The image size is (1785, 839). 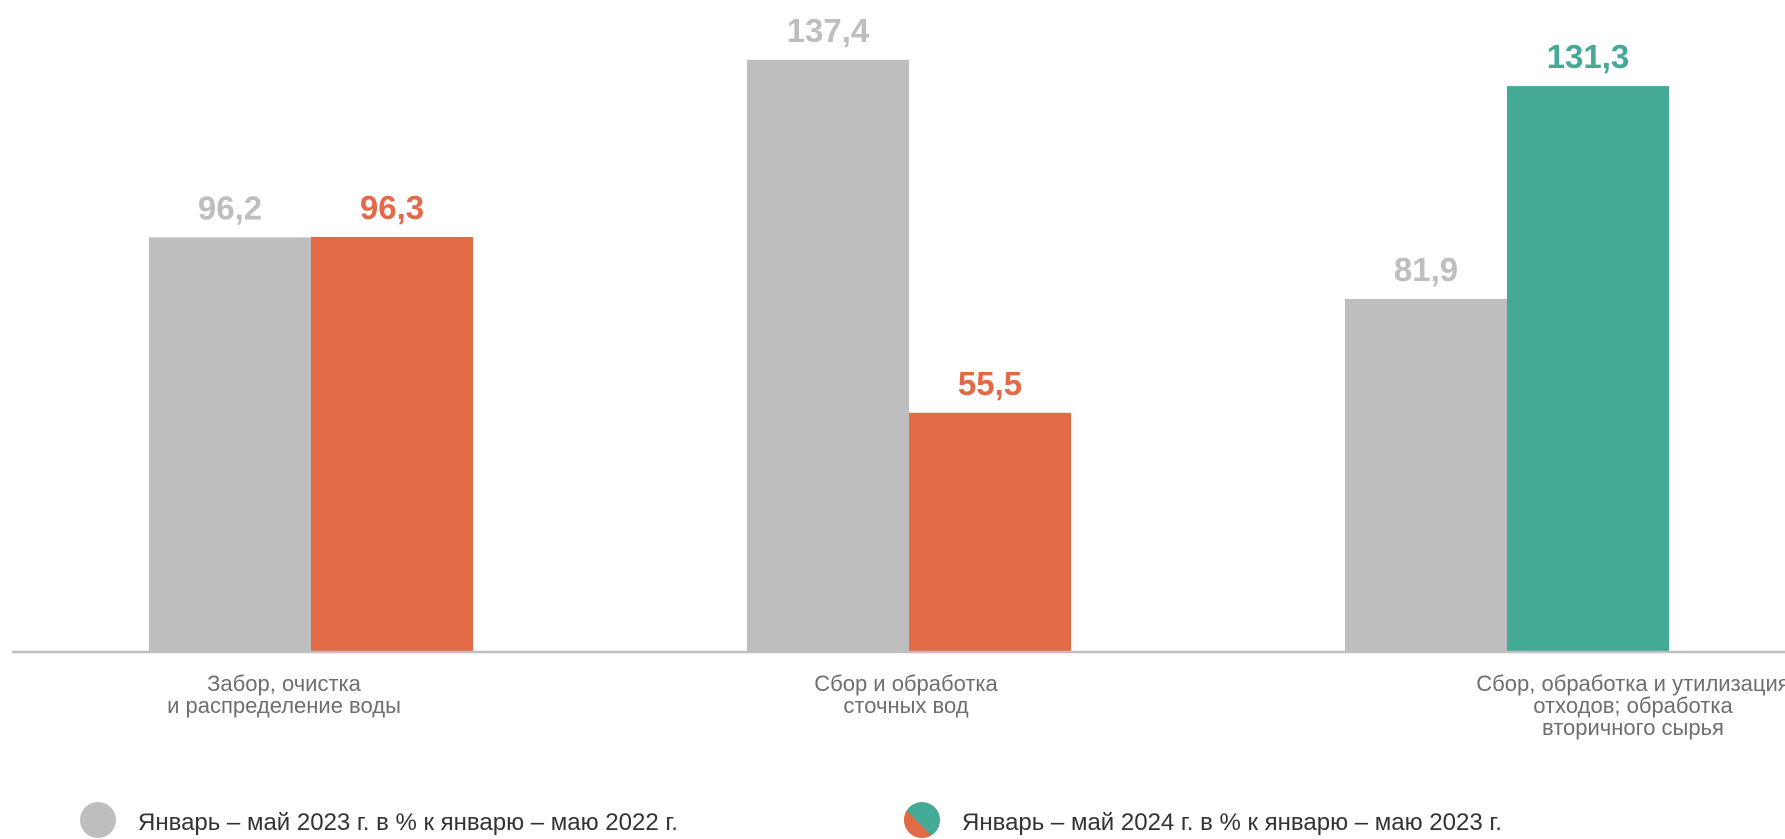 I want to click on category-label-3-line-3: вторичного сырья, so click(x=1633, y=727).